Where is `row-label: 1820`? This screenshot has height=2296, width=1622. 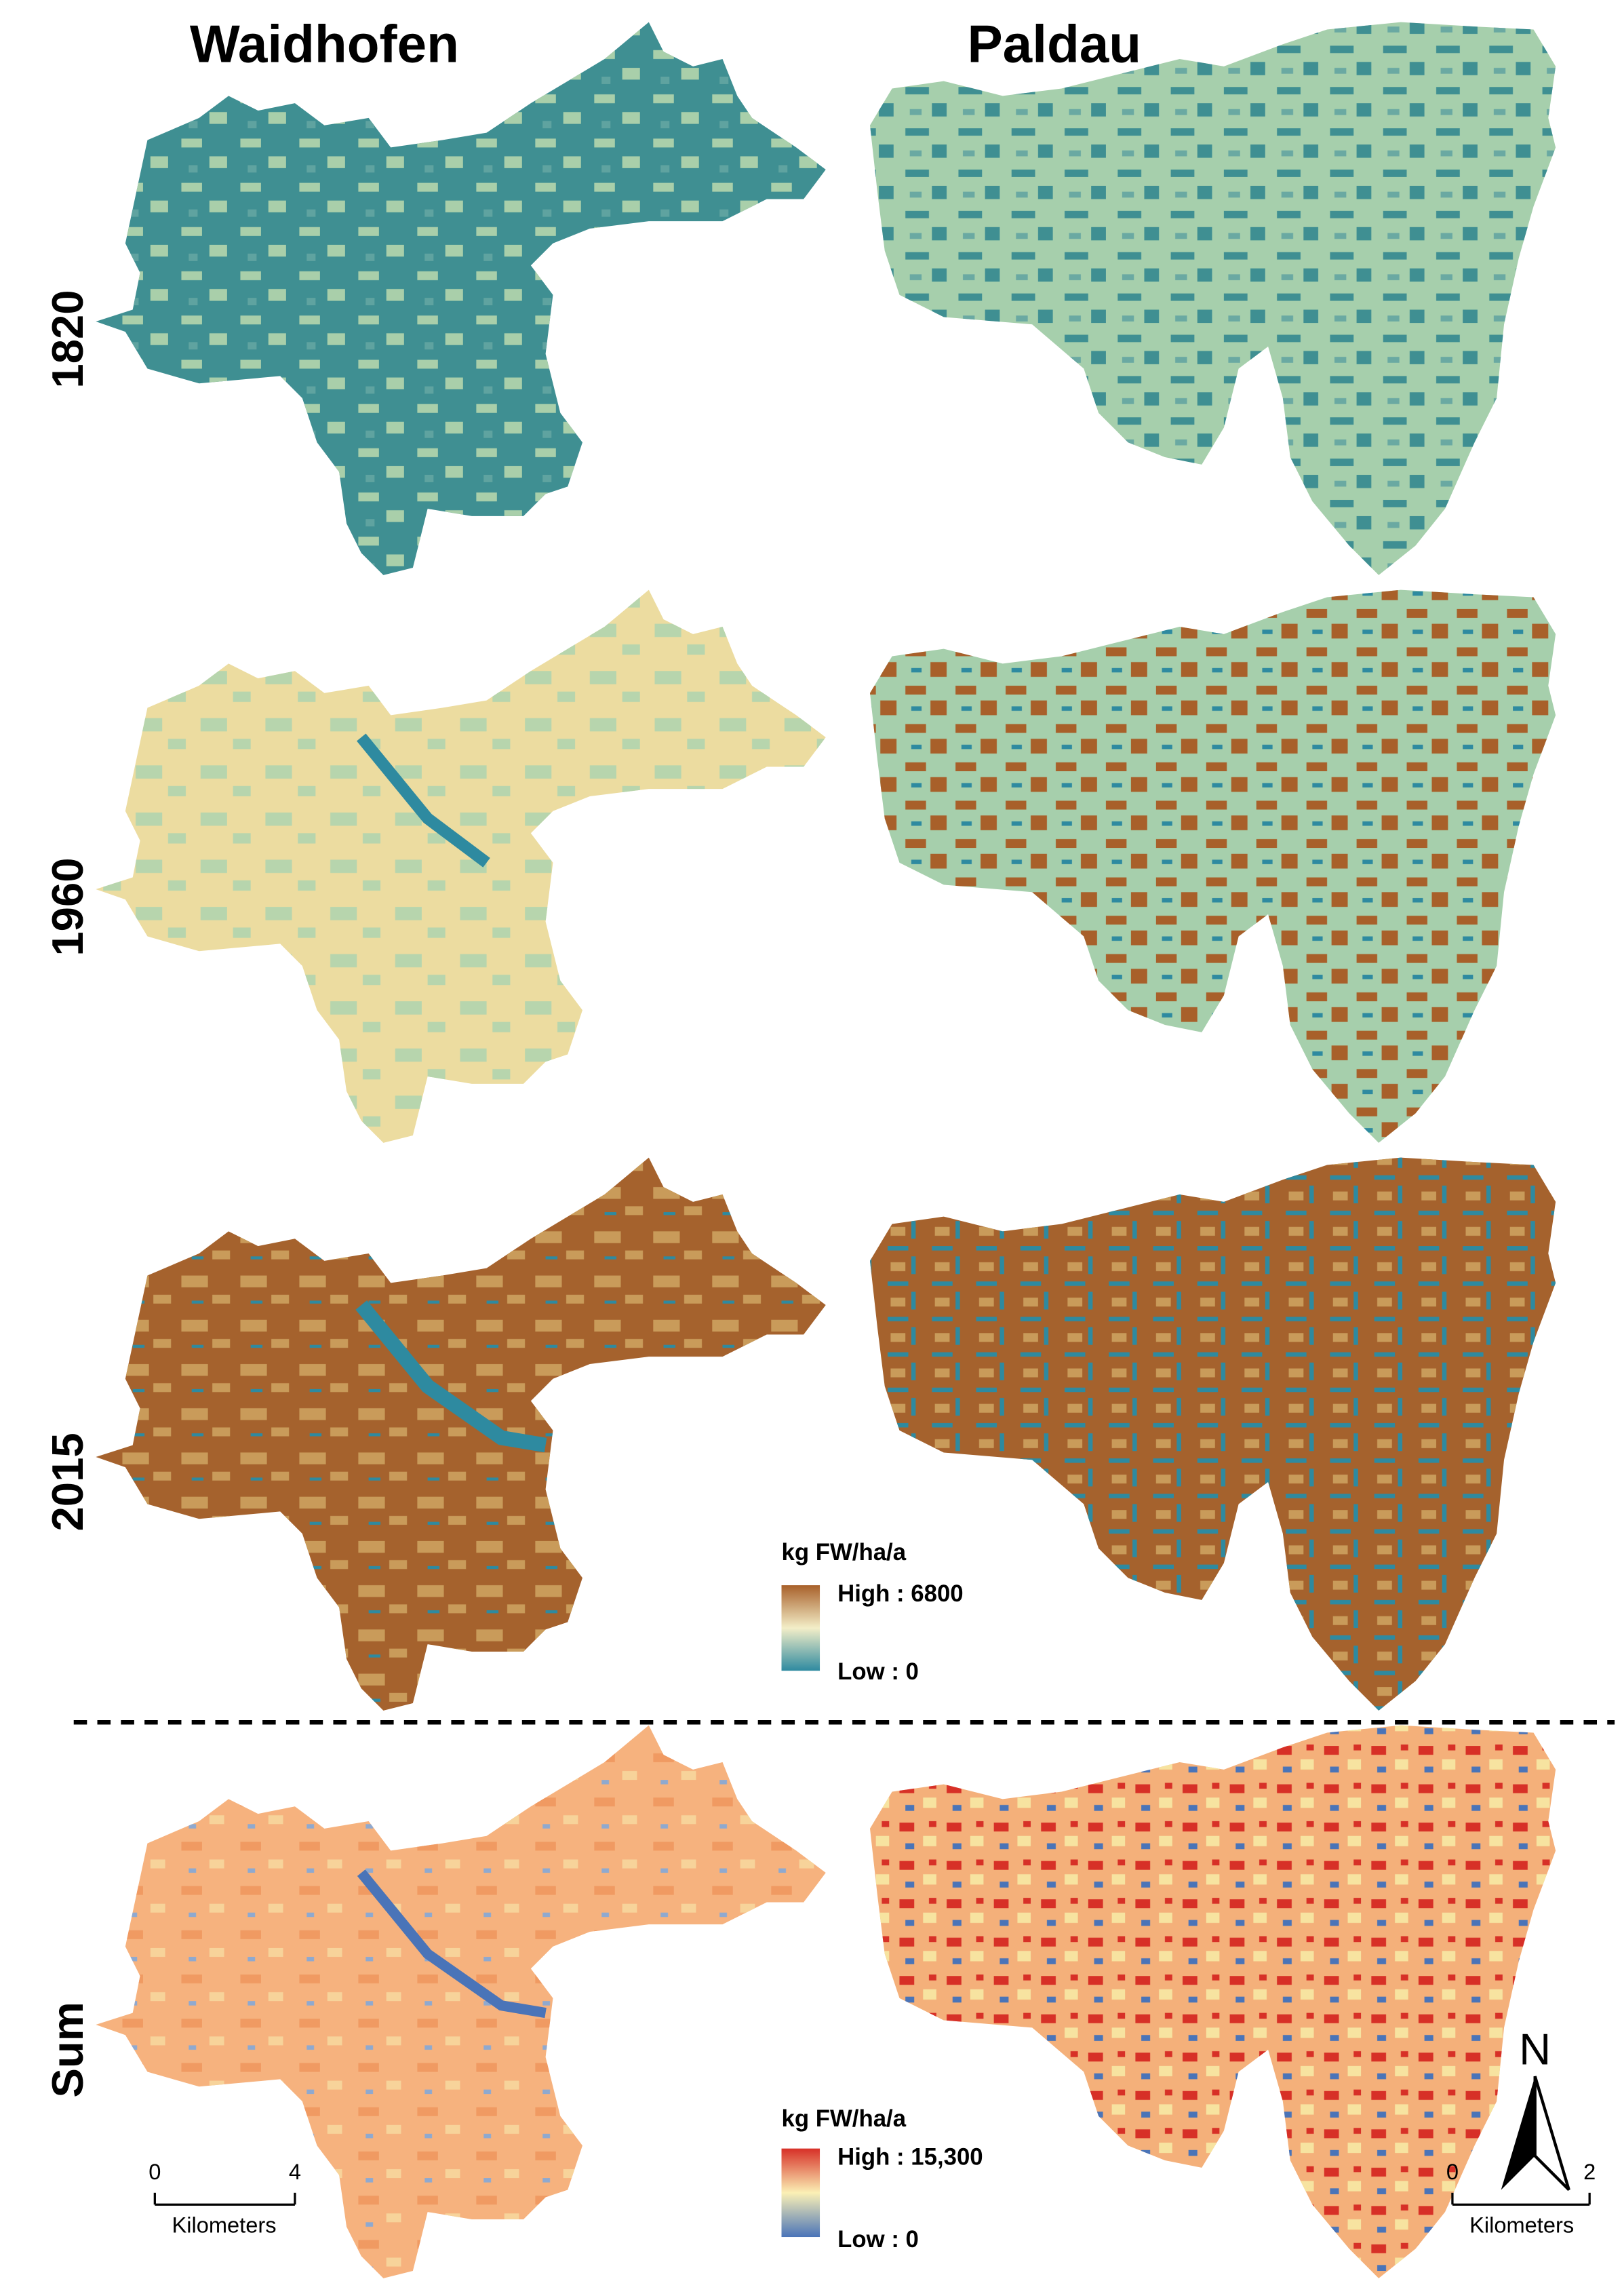 row-label: 1820 is located at coordinates (67, 339).